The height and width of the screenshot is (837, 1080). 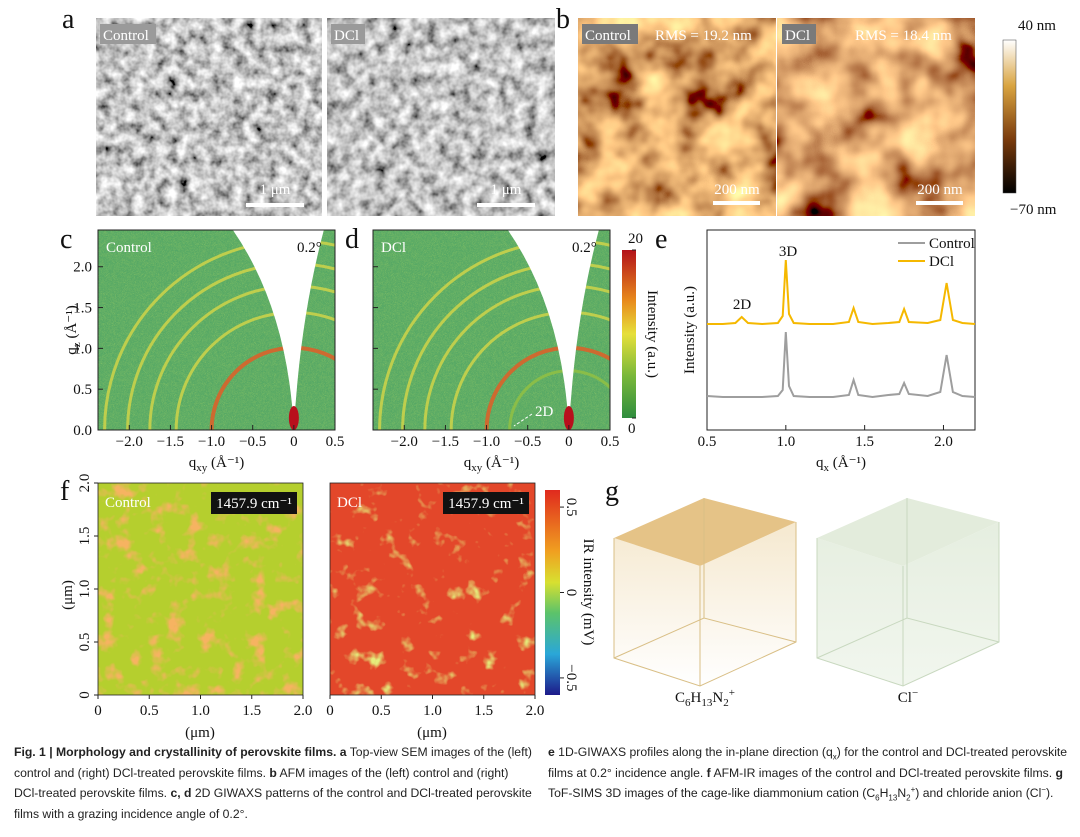 What do you see at coordinates (941, 262) in the screenshot?
I see `legend-label: DCl` at bounding box center [941, 262].